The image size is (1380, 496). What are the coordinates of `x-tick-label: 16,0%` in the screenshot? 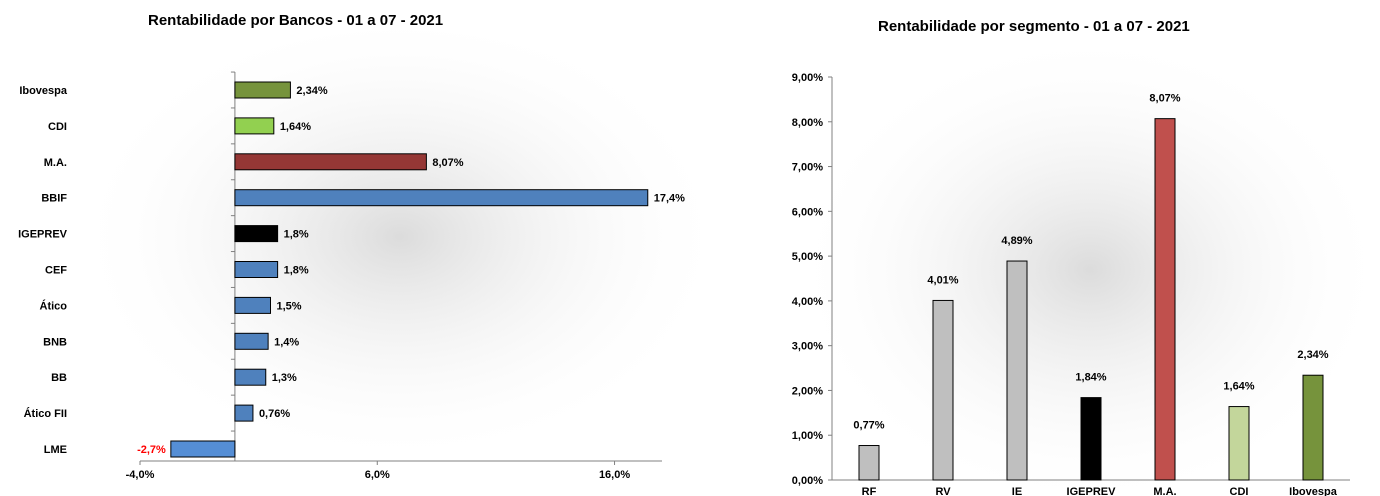 It's located at (614, 475).